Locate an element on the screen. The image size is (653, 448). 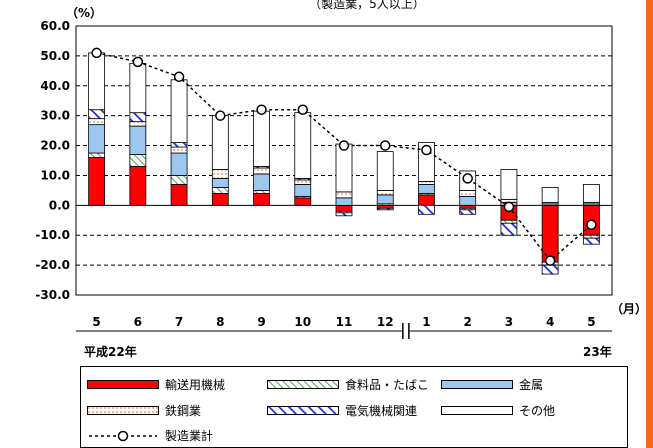
y-tick-label: 10.0 is located at coordinates (55, 175).